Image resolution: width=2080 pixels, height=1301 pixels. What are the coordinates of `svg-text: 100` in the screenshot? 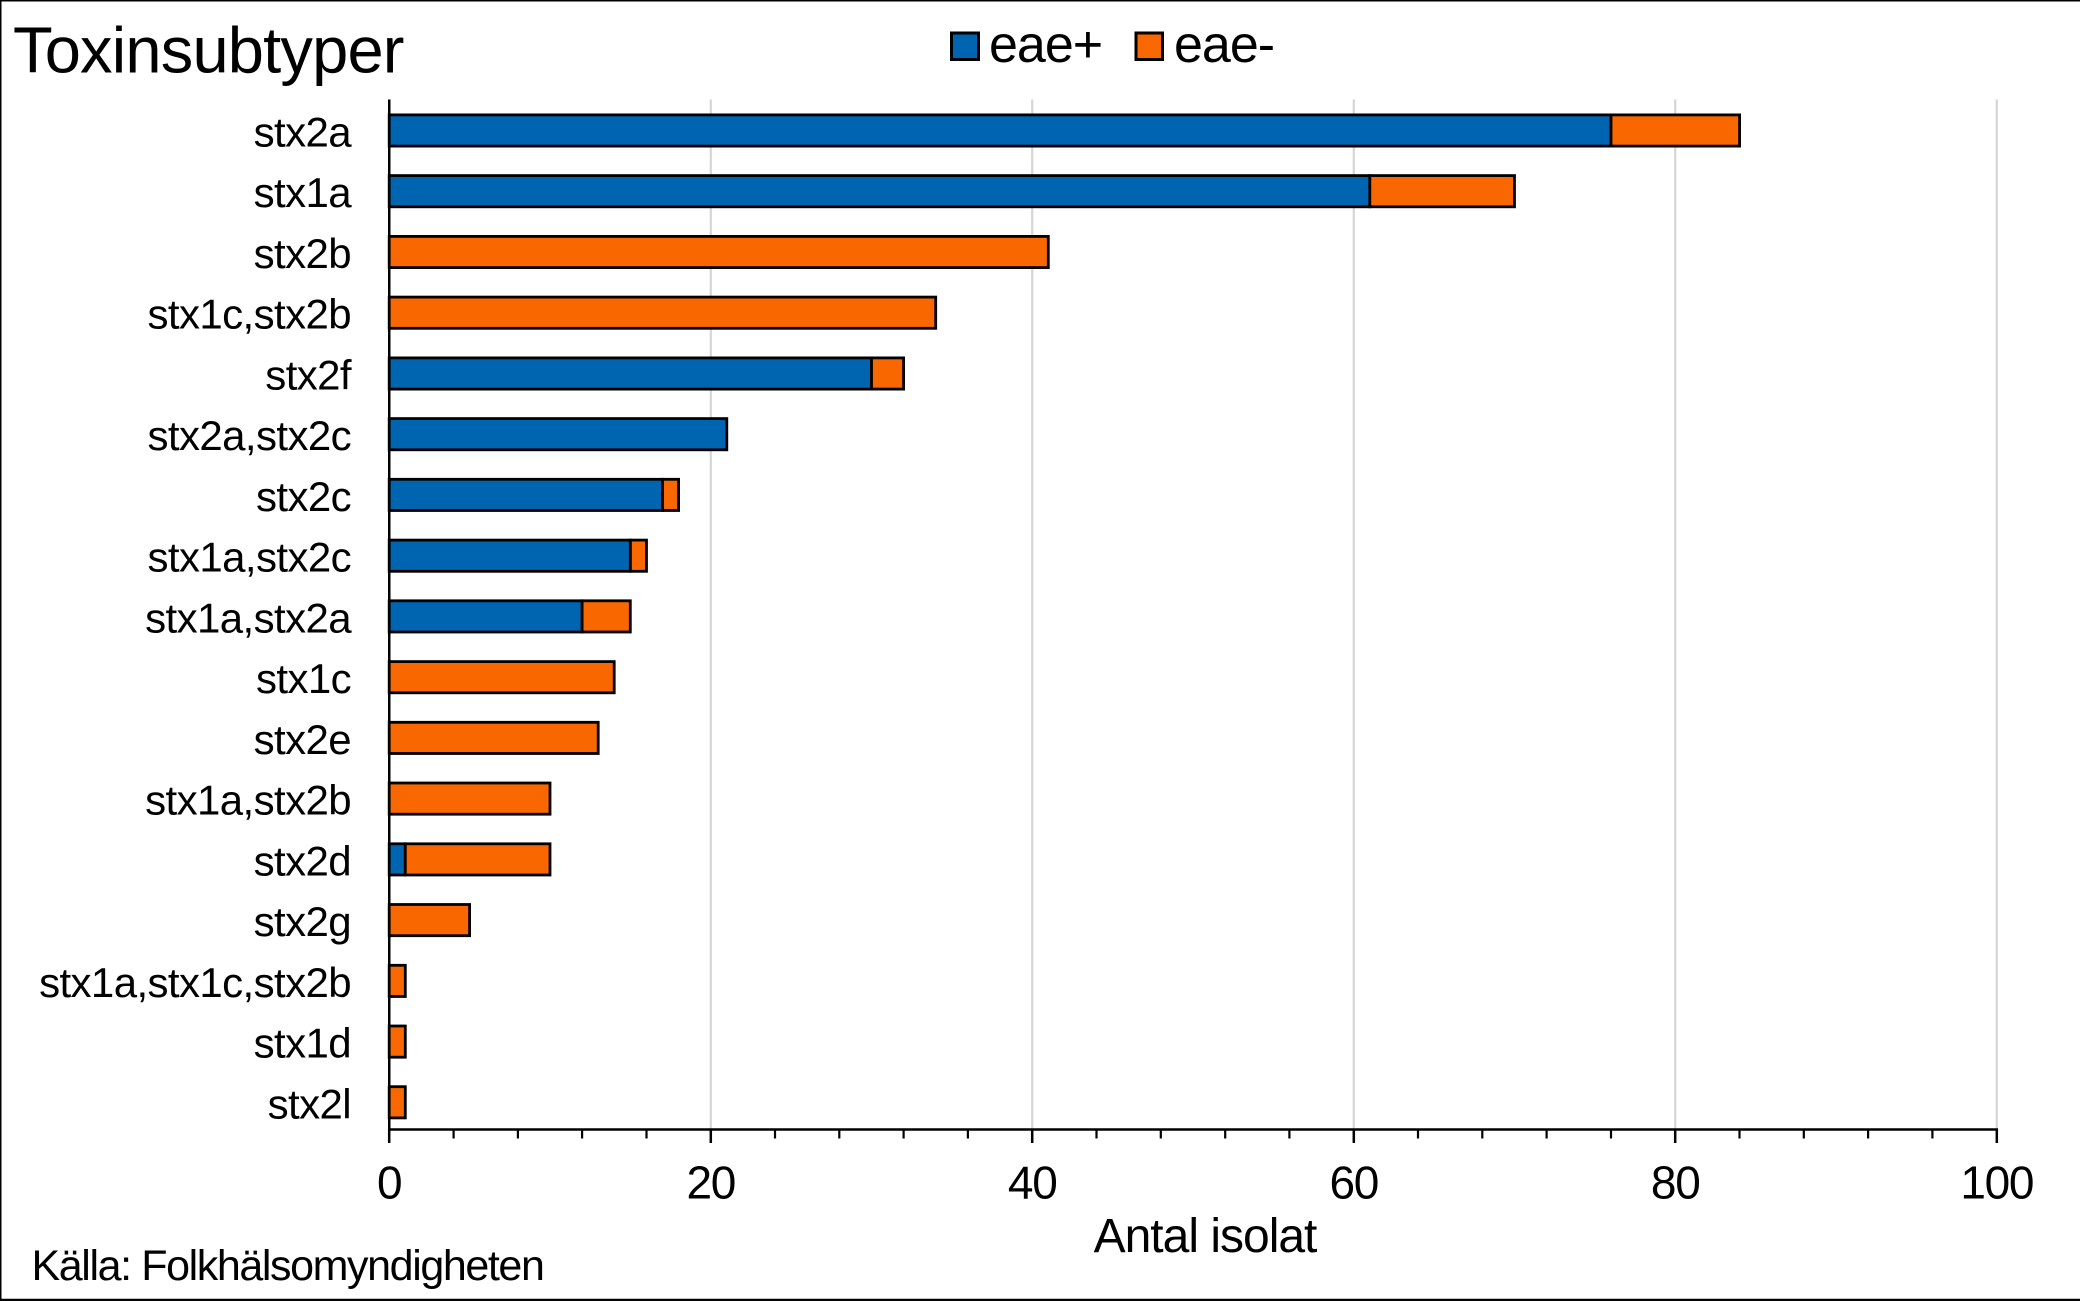 It's located at (1996, 1183).